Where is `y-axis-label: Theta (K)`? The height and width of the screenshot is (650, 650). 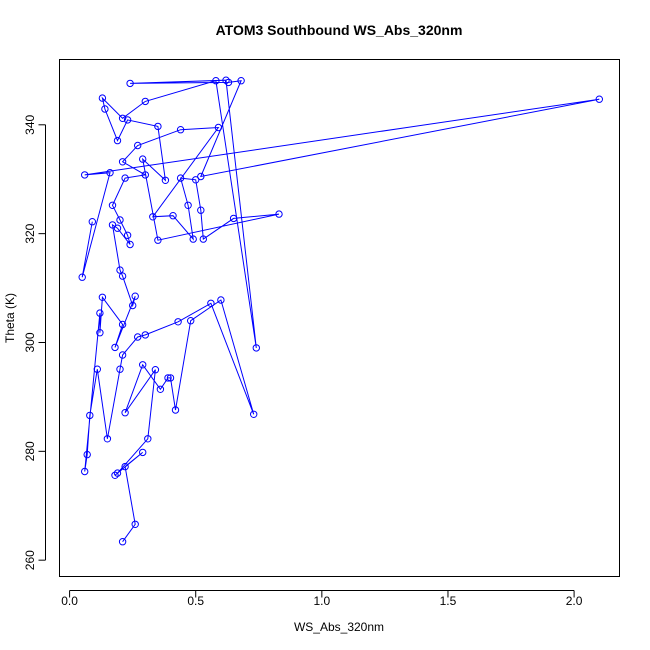
y-axis-label: Theta (K) is located at coordinates (10, 318).